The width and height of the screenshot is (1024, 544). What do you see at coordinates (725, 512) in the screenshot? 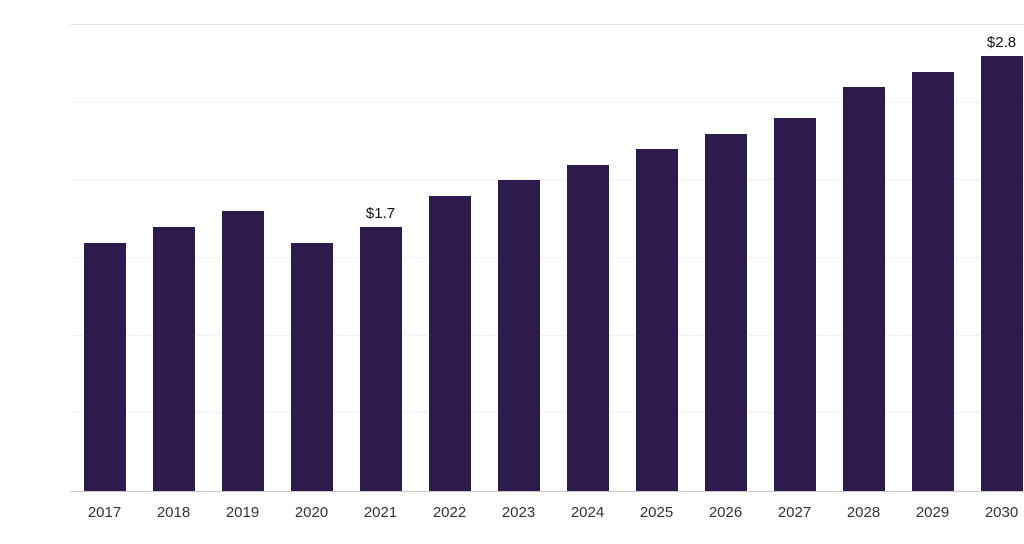
I see `x-tick-label-2026: 2026` at bounding box center [725, 512].